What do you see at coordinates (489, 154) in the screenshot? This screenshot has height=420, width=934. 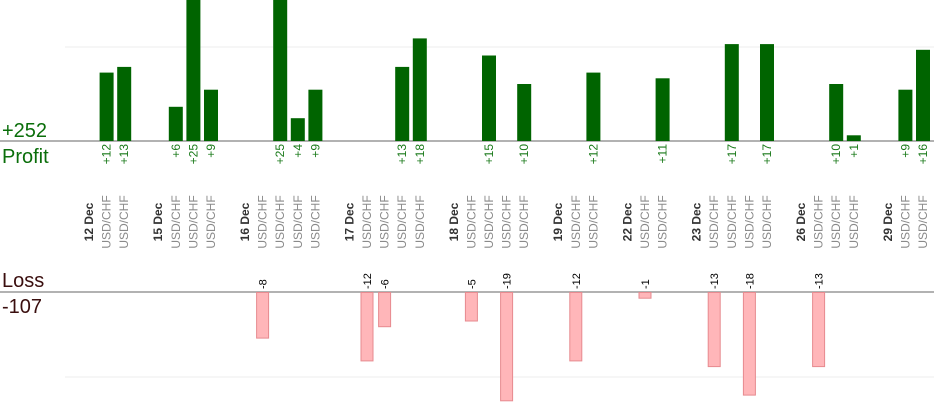 I see `profit-value-label: +15` at bounding box center [489, 154].